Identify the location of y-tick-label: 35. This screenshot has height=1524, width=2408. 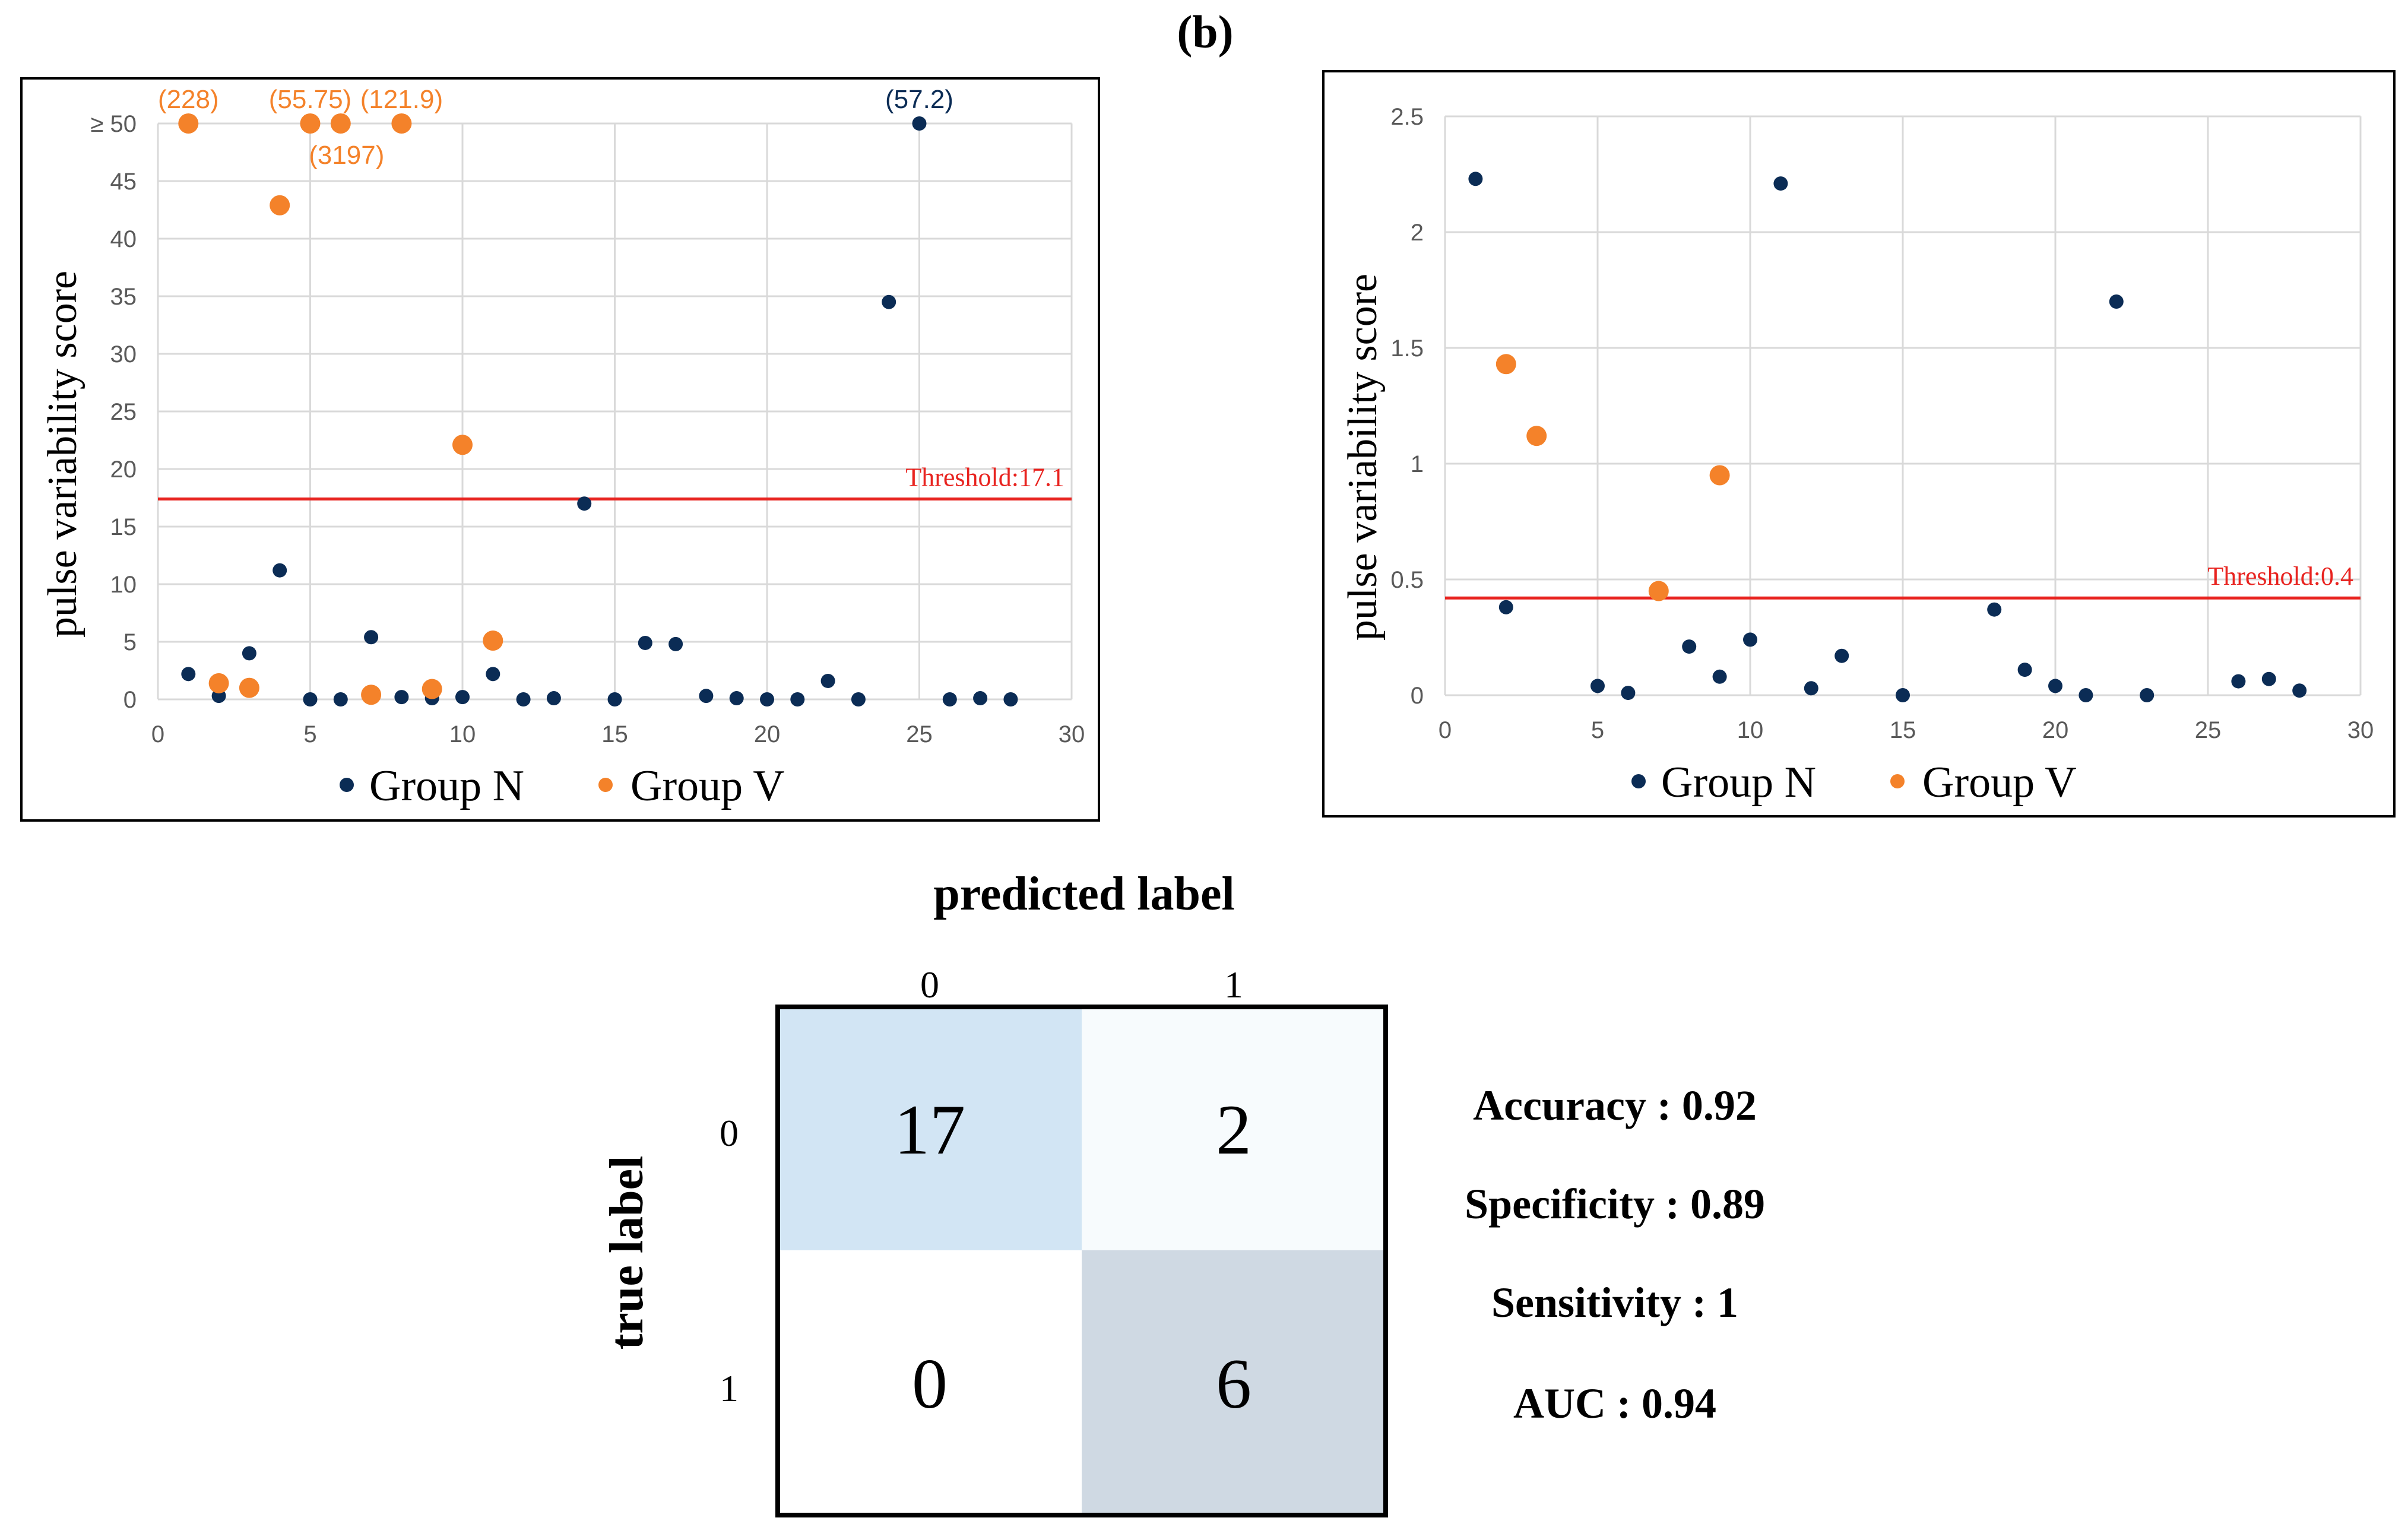
(123, 297).